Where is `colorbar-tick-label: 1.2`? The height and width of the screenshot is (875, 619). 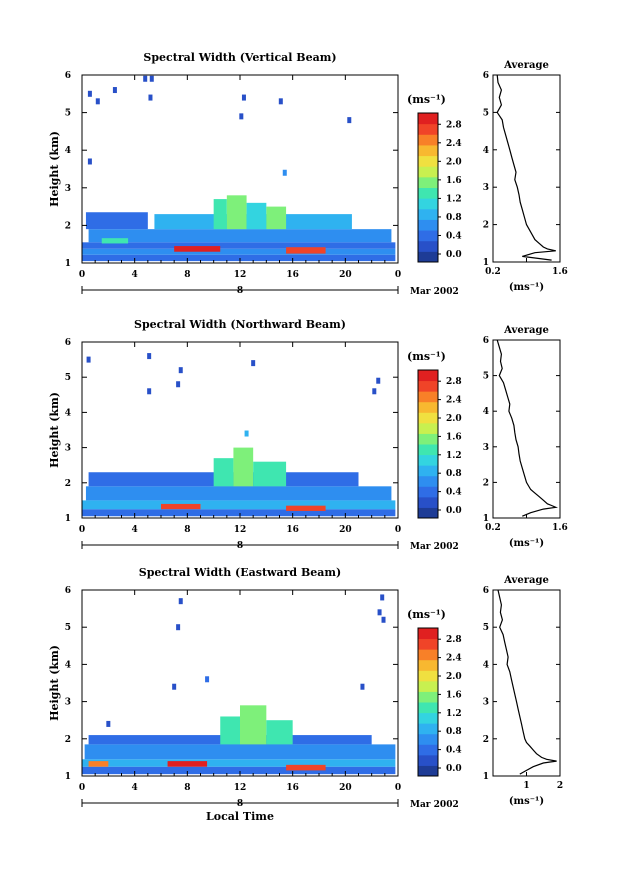
colorbar-tick-label: 1.2 is located at coordinates (454, 199).